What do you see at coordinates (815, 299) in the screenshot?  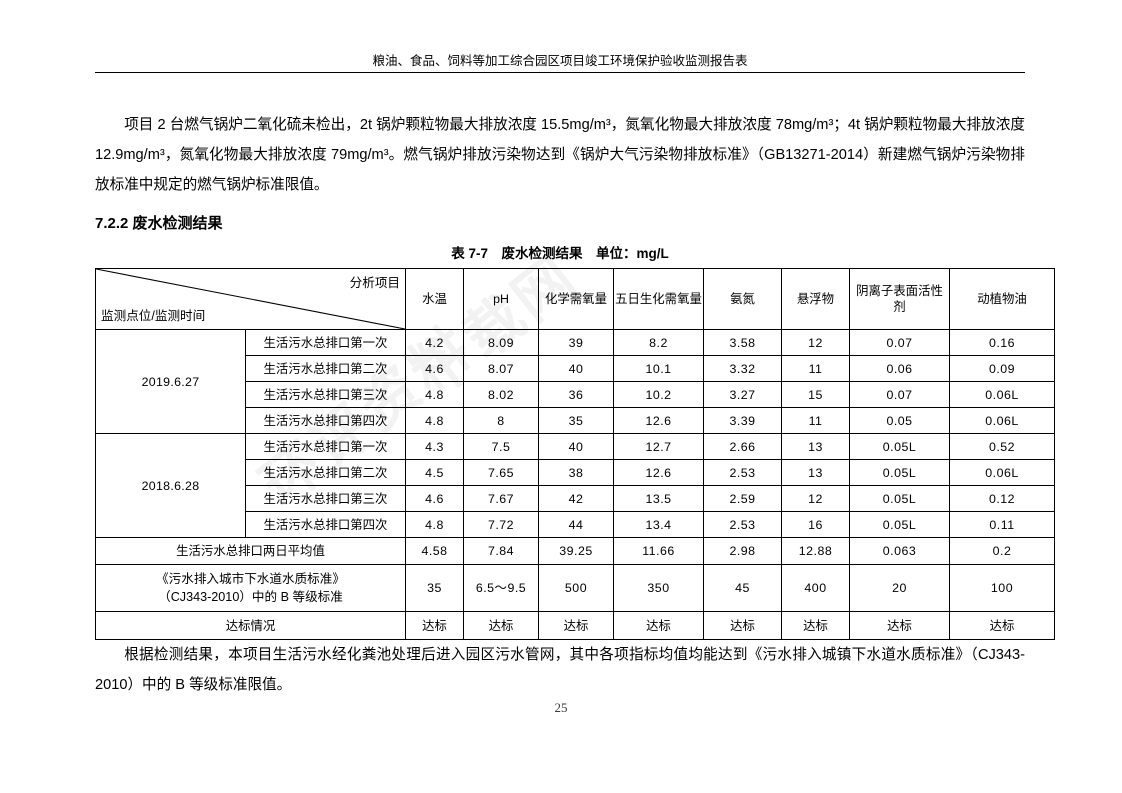 I see `column-header-suspended-solids: 悬浮物` at bounding box center [815, 299].